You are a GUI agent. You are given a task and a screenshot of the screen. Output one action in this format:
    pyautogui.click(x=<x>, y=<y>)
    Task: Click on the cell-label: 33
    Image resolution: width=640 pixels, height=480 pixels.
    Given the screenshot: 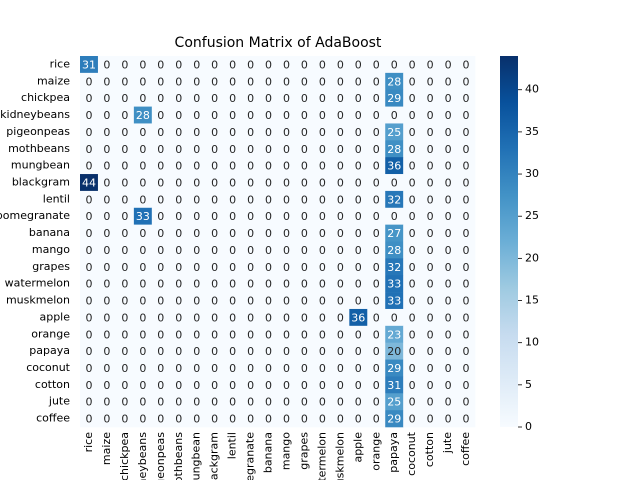 What is the action you would take?
    pyautogui.click(x=394, y=301)
    